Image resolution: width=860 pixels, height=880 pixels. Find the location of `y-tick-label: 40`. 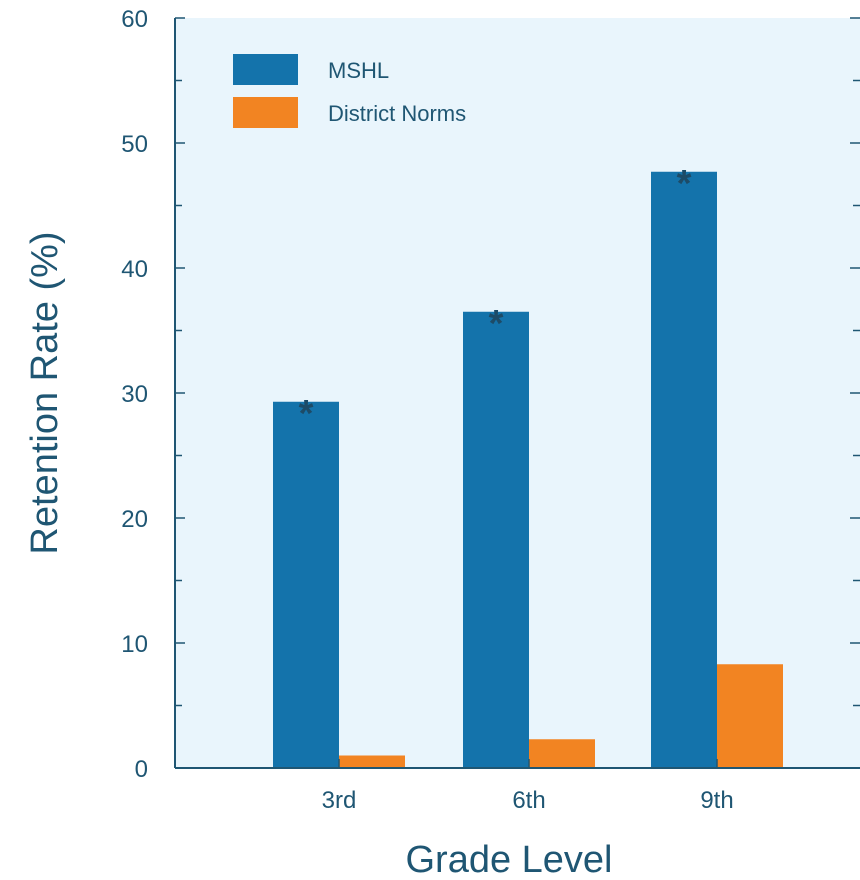

y-tick-label: 40 is located at coordinates (134, 269).